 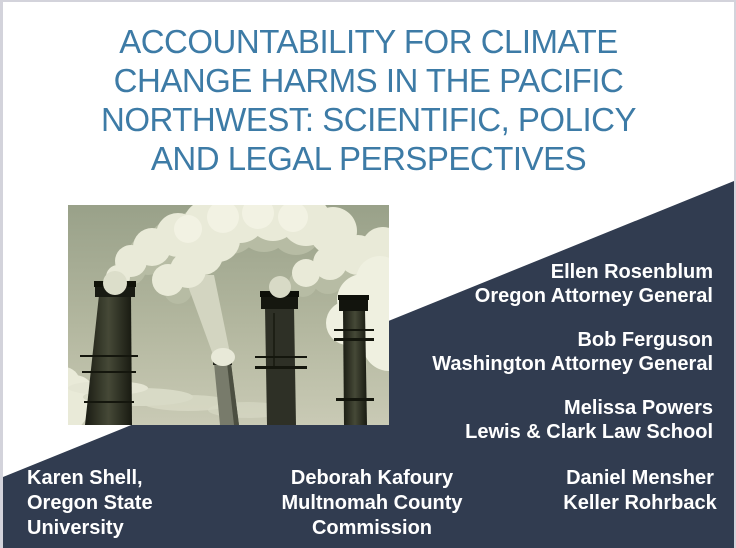 What do you see at coordinates (631, 272) in the screenshot?
I see `speaker-name: Ellen Rosenblum` at bounding box center [631, 272].